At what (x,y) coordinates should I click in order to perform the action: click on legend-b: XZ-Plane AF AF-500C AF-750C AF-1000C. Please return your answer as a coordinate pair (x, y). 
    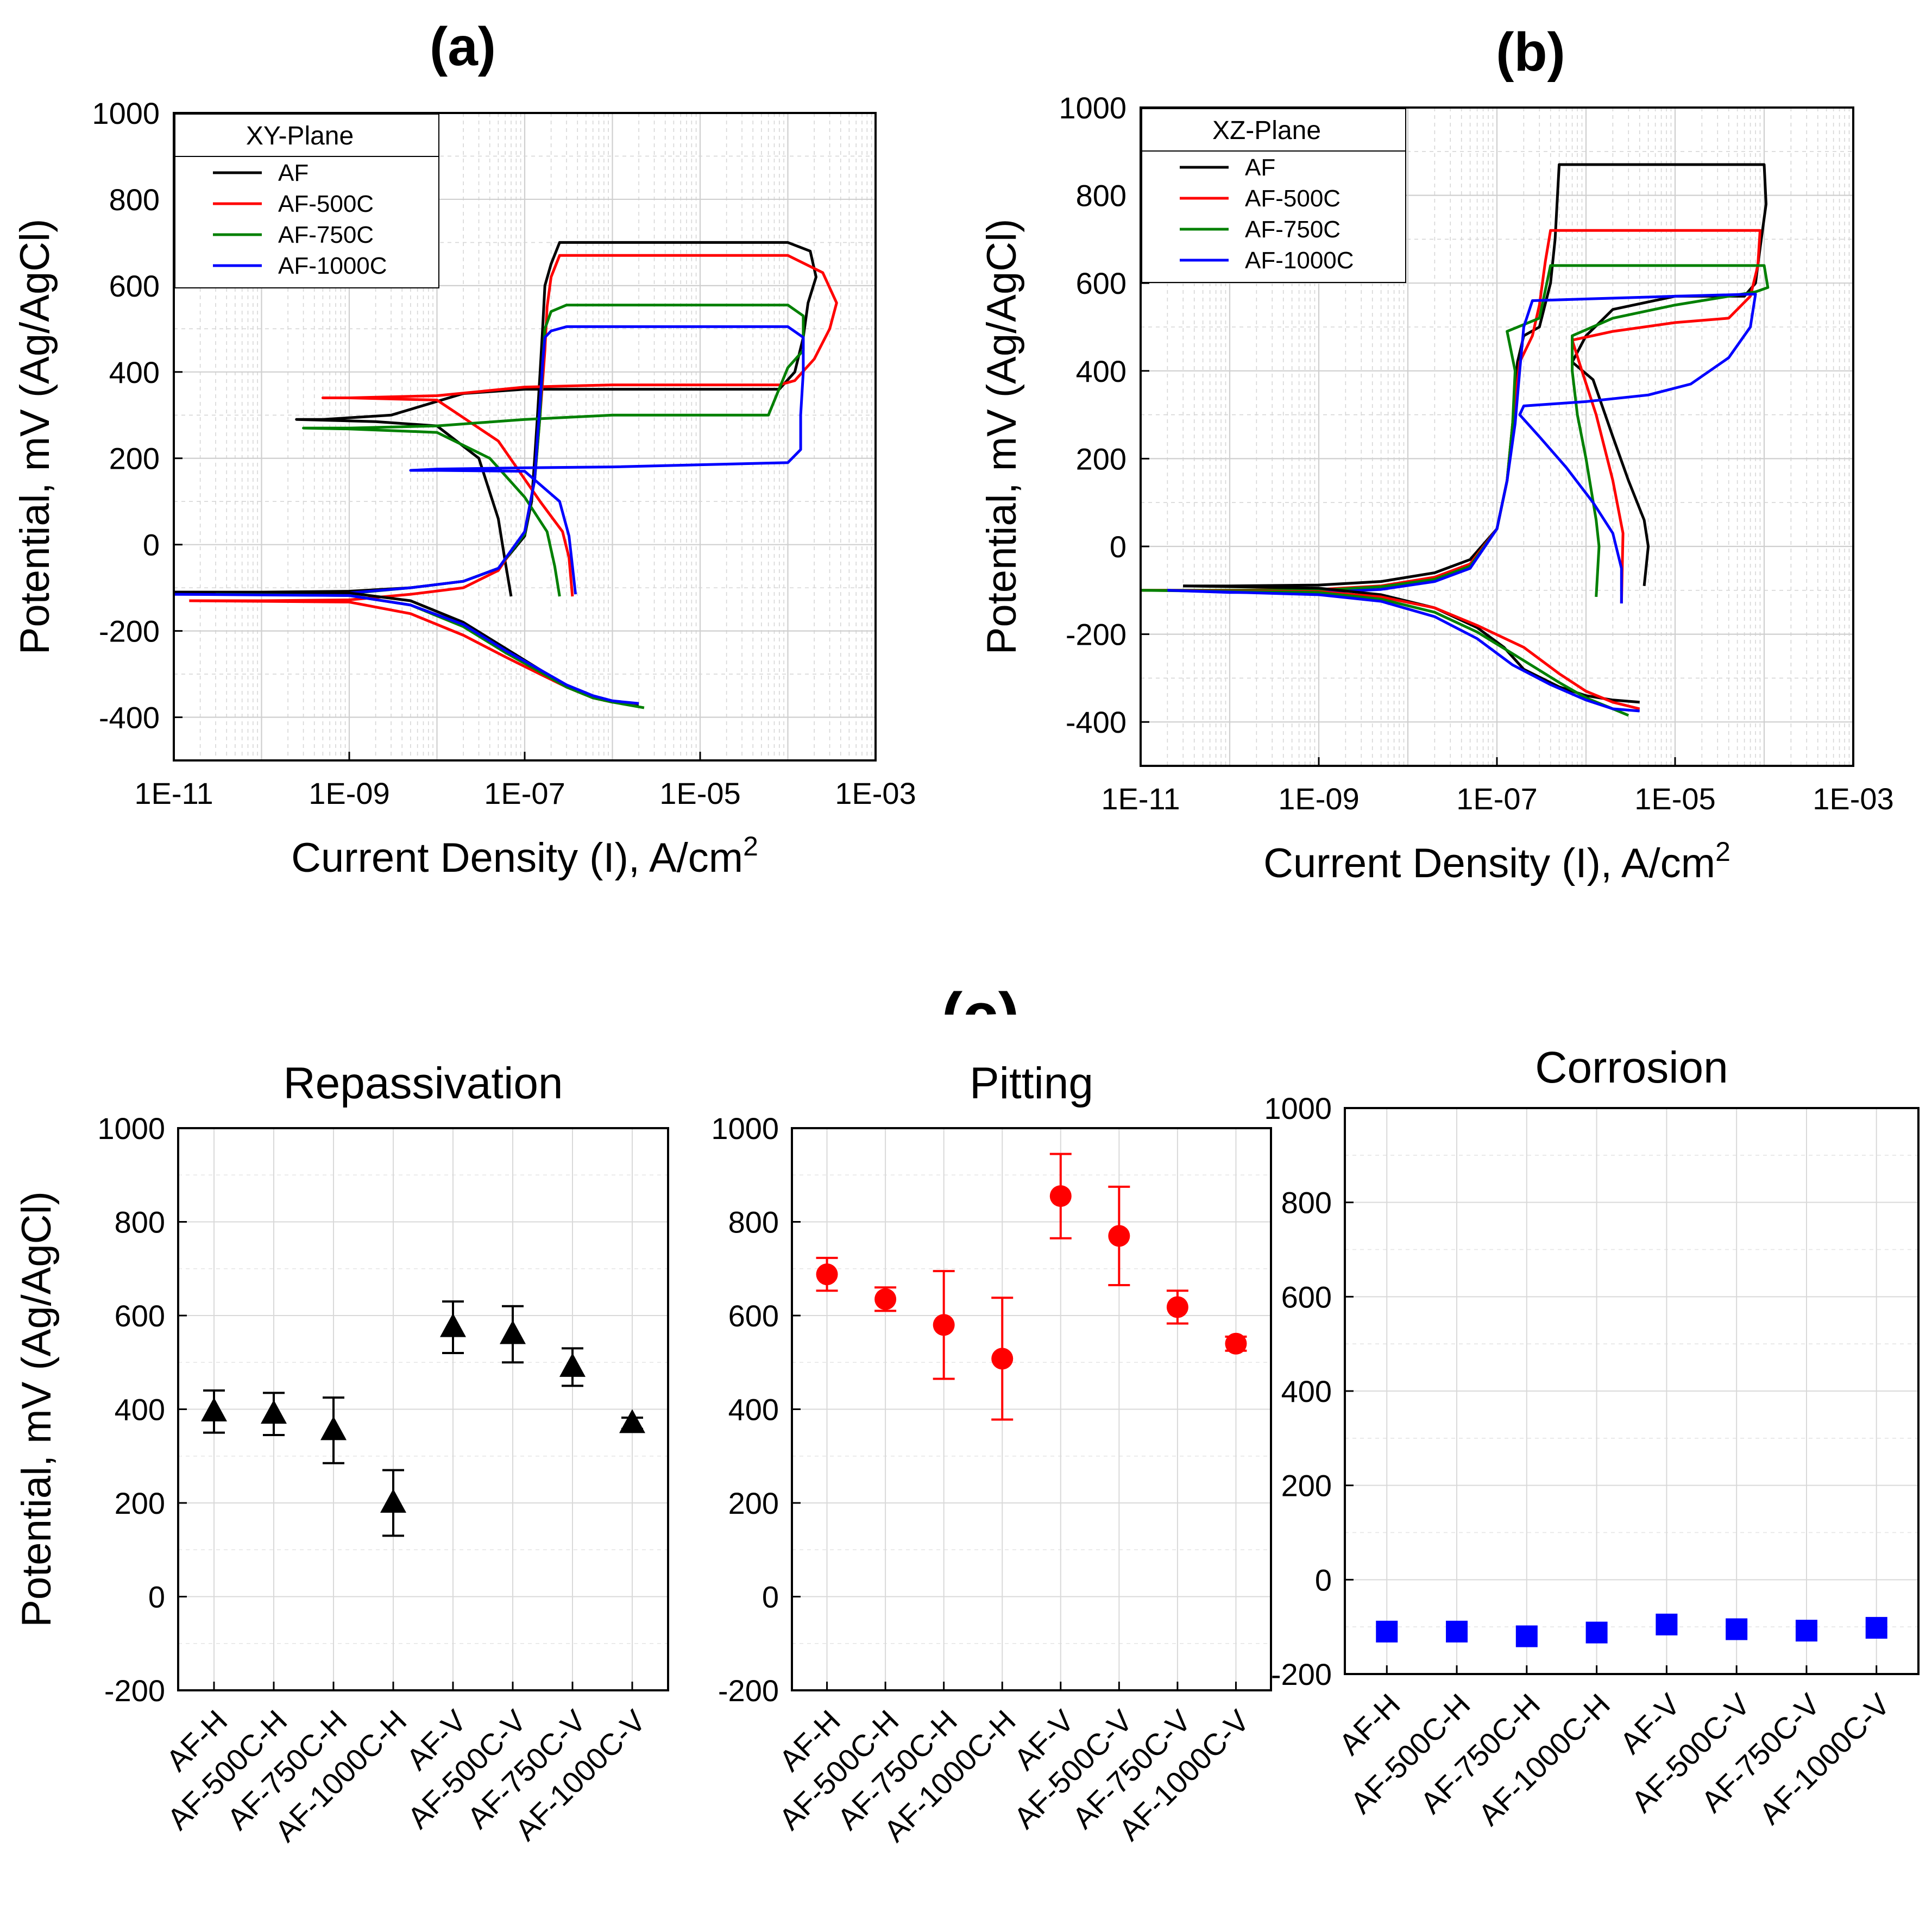
    Looking at the image, I should click on (1273, 195).